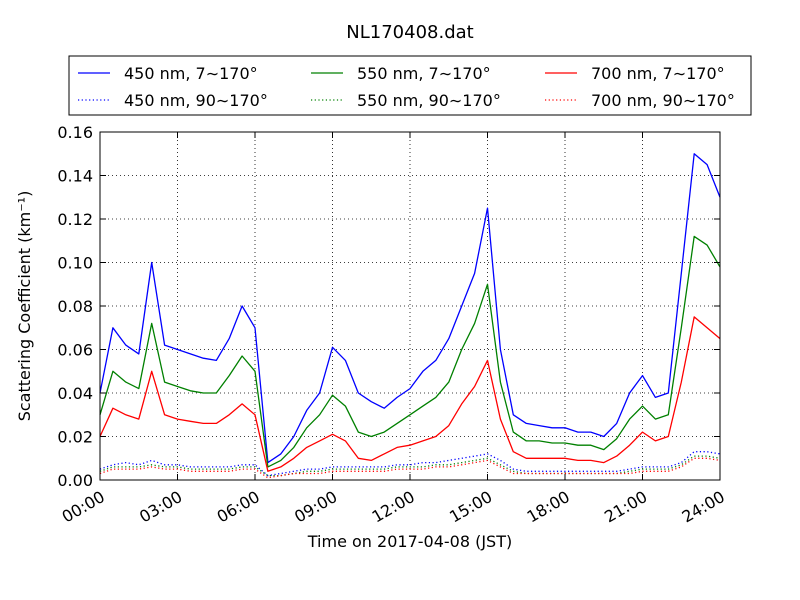 The height and width of the screenshot is (600, 800). What do you see at coordinates (75, 219) in the screenshot?
I see `y-tick-label: 0.12` at bounding box center [75, 219].